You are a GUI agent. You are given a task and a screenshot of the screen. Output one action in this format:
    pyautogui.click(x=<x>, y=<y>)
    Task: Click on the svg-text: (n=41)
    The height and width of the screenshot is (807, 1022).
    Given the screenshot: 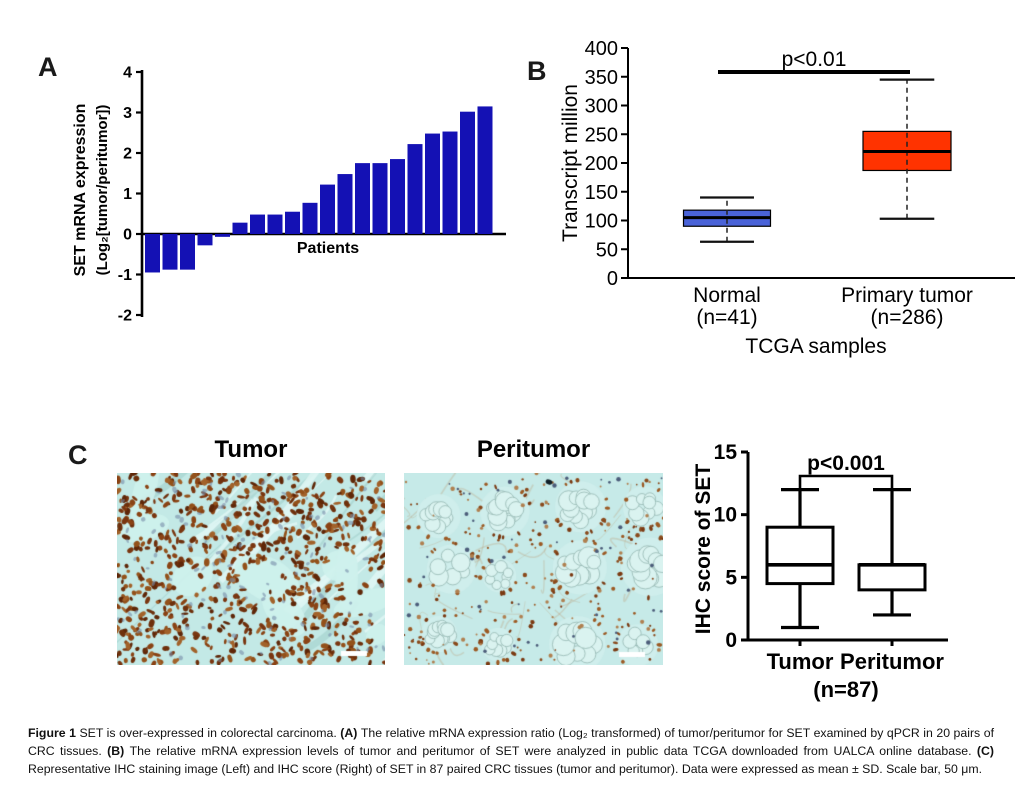 What is the action you would take?
    pyautogui.click(x=726, y=317)
    